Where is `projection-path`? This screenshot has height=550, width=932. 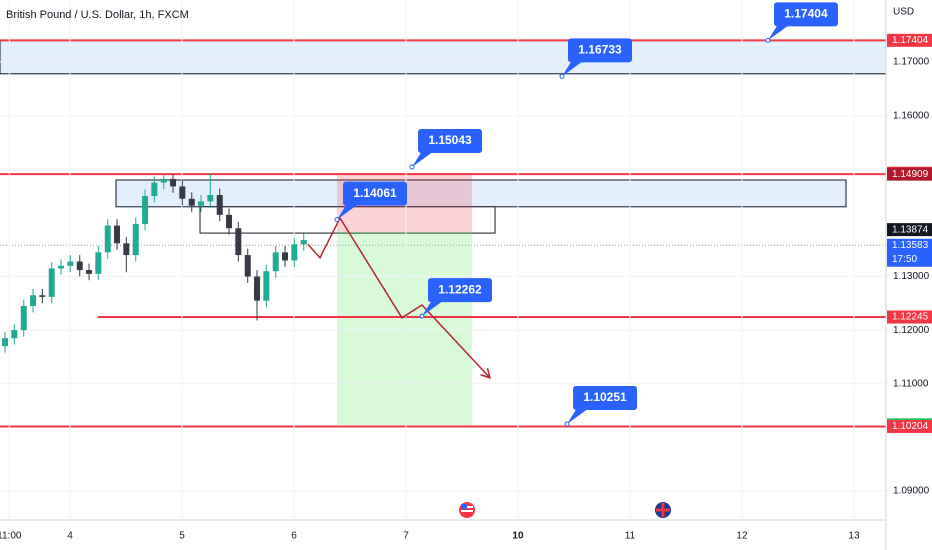 projection-path is located at coordinates (399, 297).